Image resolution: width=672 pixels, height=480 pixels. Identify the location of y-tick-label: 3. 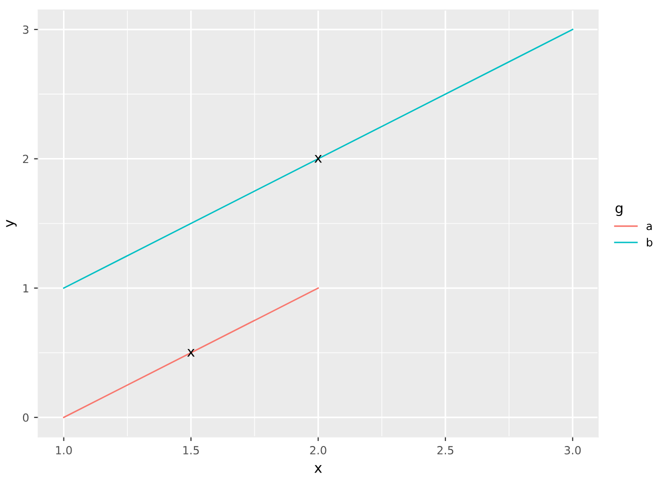
(25, 29).